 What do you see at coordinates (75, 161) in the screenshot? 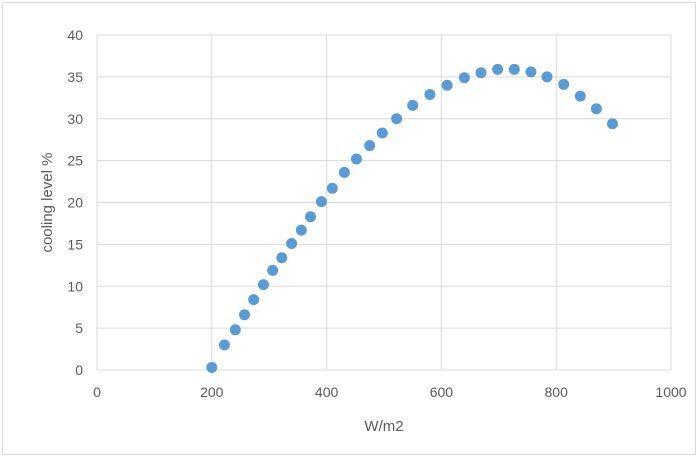
I see `y-tick-label: 25` at bounding box center [75, 161].